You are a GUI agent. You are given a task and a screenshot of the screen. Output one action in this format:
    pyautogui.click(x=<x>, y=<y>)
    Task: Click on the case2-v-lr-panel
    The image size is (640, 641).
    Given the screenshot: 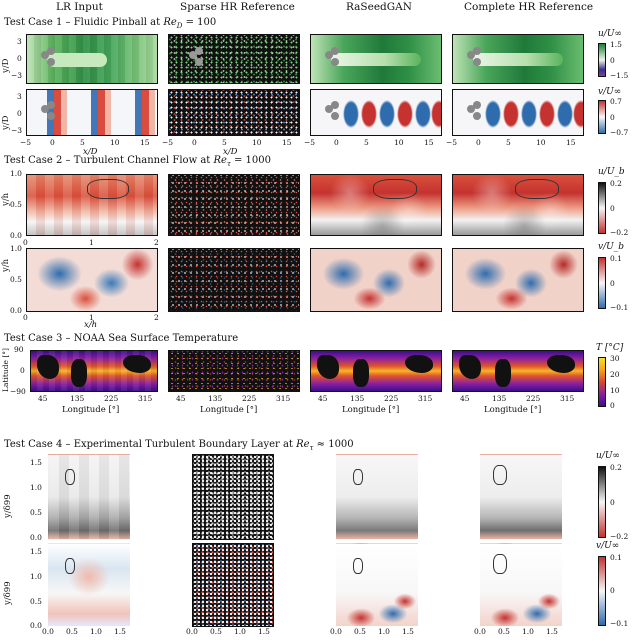 What is the action you would take?
    pyautogui.click(x=92, y=280)
    